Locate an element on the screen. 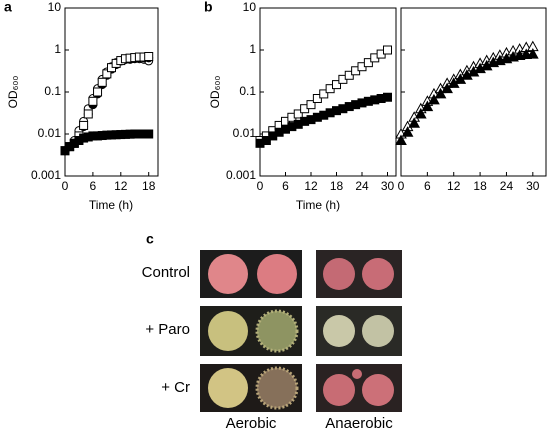  row-label: Control is located at coordinates (166, 272).